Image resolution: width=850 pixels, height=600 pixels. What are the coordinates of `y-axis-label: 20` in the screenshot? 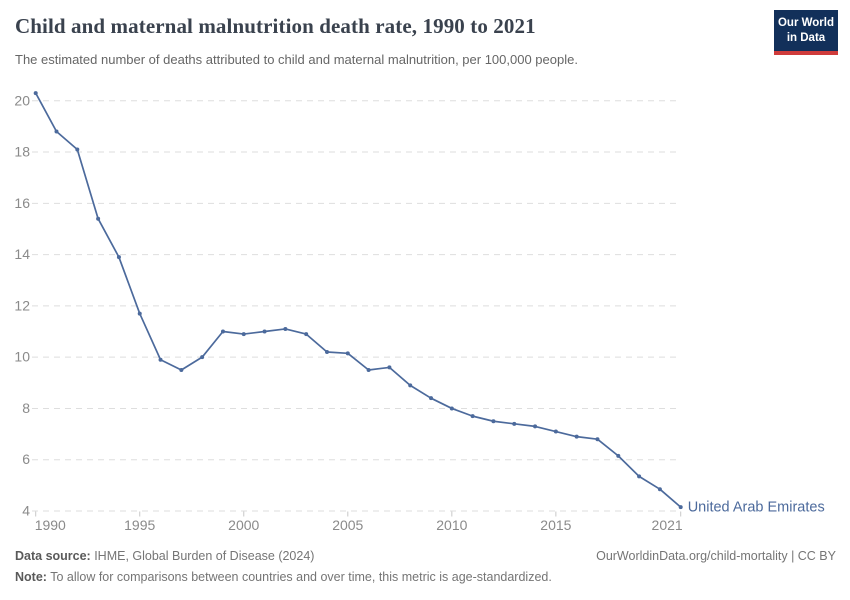 It's located at (22, 100).